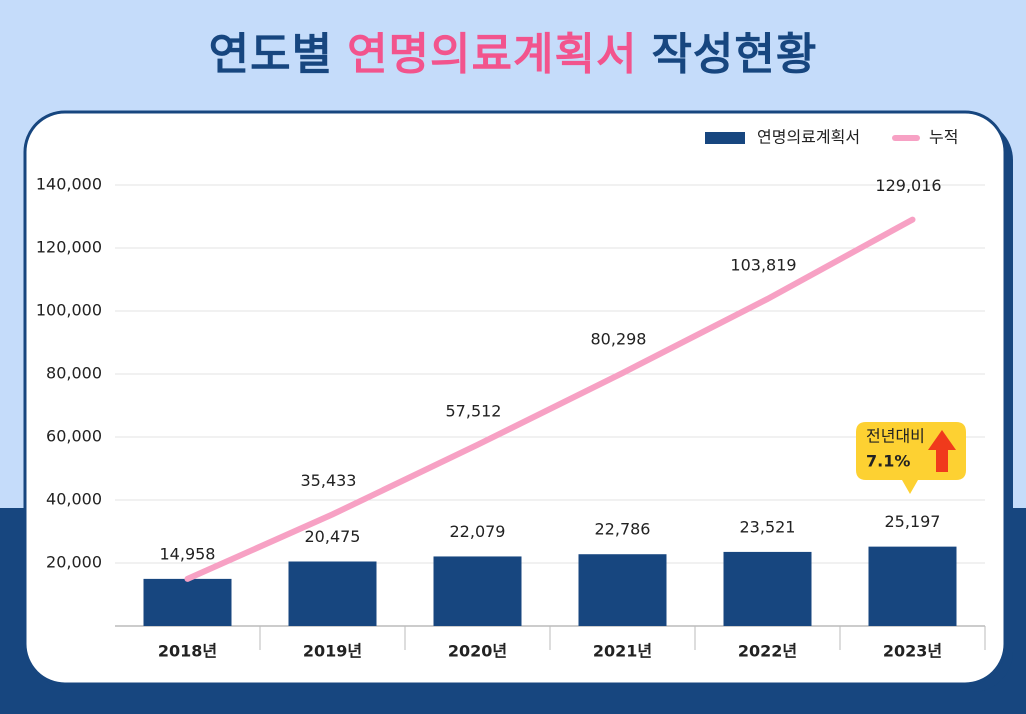 Image resolution: width=1026 pixels, height=714 pixels. Describe the element at coordinates (69, 247) in the screenshot. I see `y-tick-label: 120,000` at that location.